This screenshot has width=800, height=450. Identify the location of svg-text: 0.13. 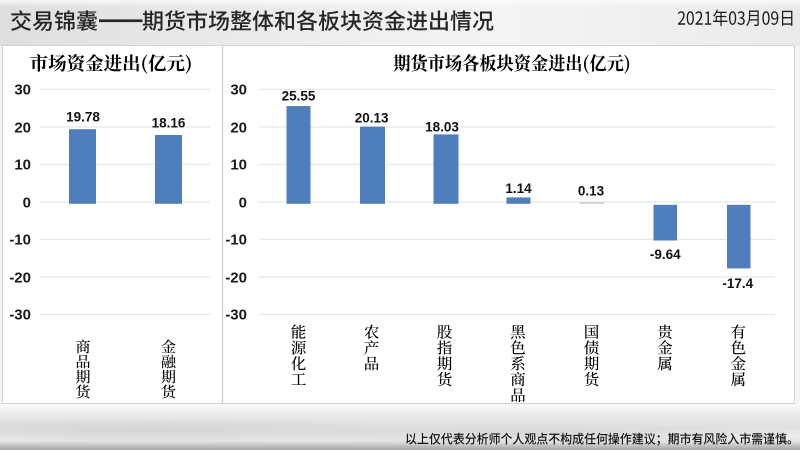
(591, 191).